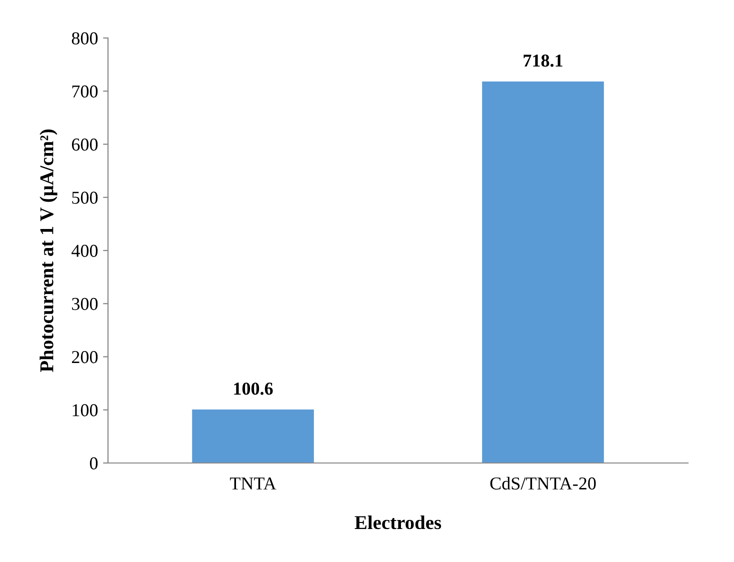 This screenshot has width=734, height=562. What do you see at coordinates (85, 357) in the screenshot?
I see `y-tick-label: 200` at bounding box center [85, 357].